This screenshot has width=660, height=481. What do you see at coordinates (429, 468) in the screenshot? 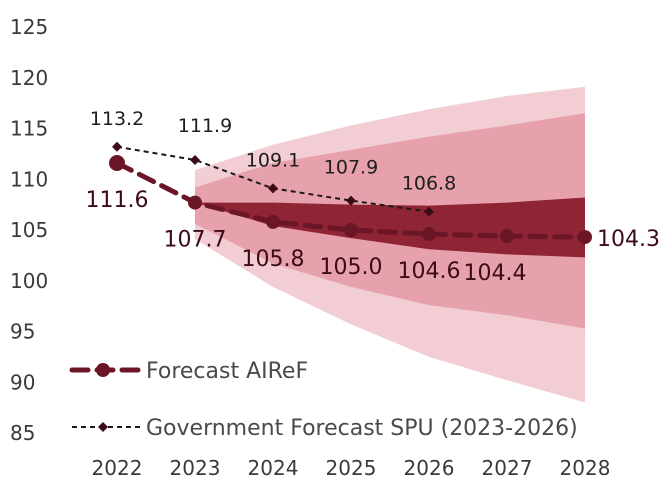
I see `x-tick-label: 2026` at bounding box center [429, 468].